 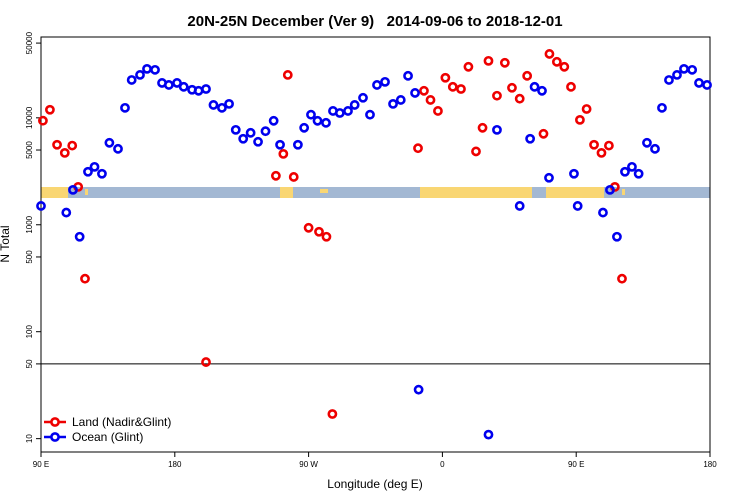 I want to click on y-tick-label: 10000, so click(x=29, y=117).